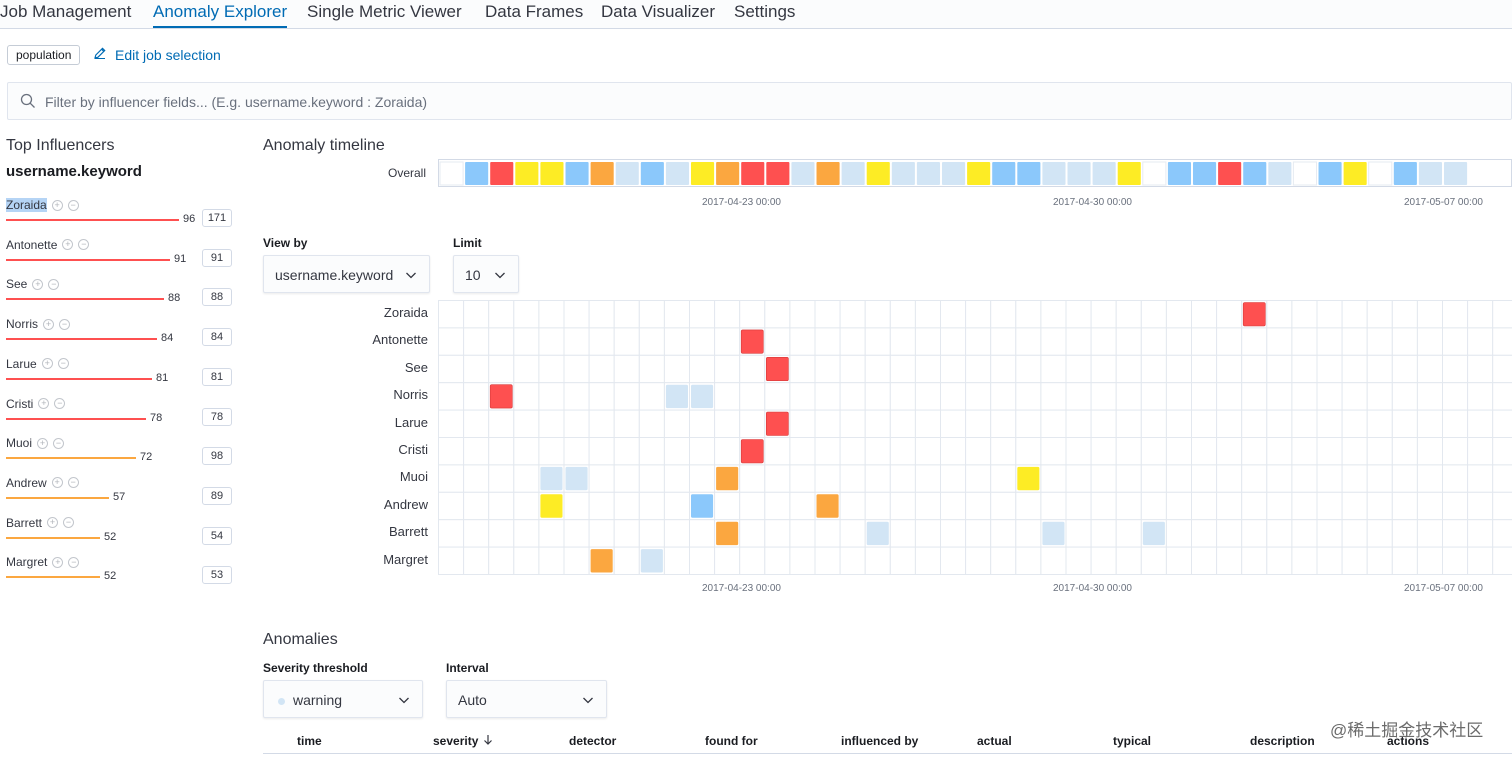  What do you see at coordinates (534, 11) in the screenshot?
I see `tab-data-frames: Data Frames` at bounding box center [534, 11].